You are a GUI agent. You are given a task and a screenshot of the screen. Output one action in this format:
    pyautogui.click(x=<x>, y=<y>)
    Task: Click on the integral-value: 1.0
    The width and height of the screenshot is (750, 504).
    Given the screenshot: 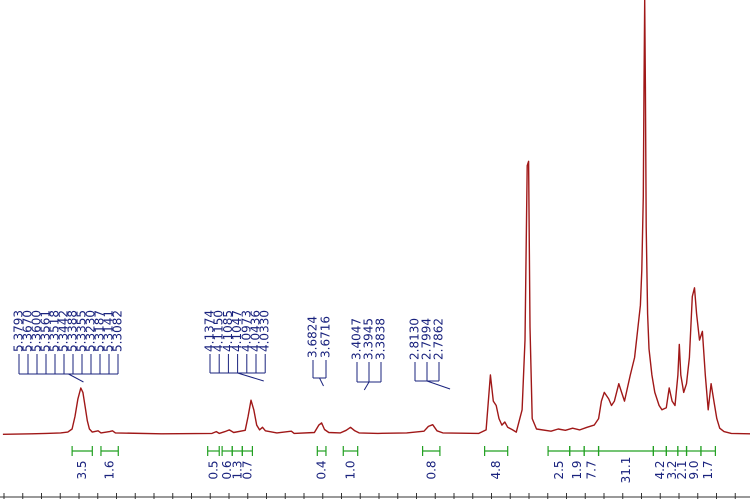 What is the action you would take?
    pyautogui.click(x=350, y=469)
    